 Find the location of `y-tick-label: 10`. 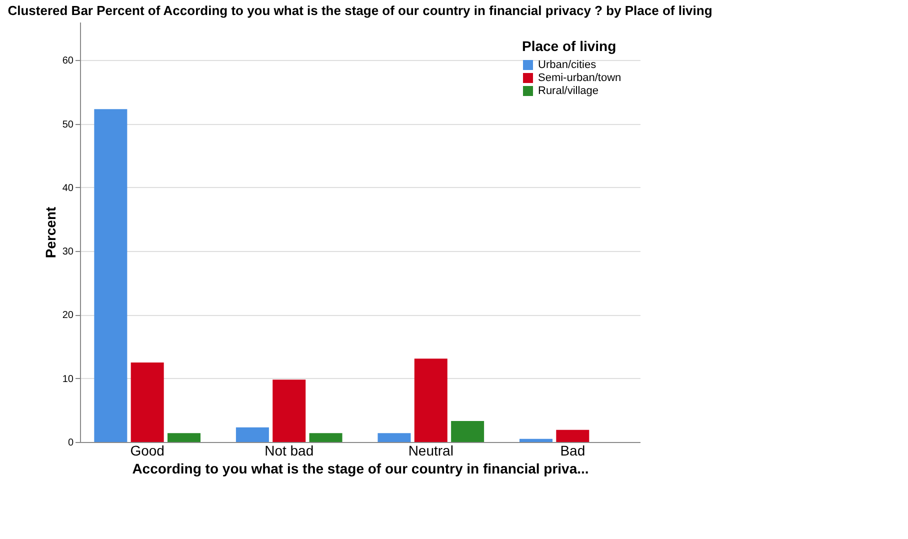

y-tick-label: 10 is located at coordinates (68, 379).